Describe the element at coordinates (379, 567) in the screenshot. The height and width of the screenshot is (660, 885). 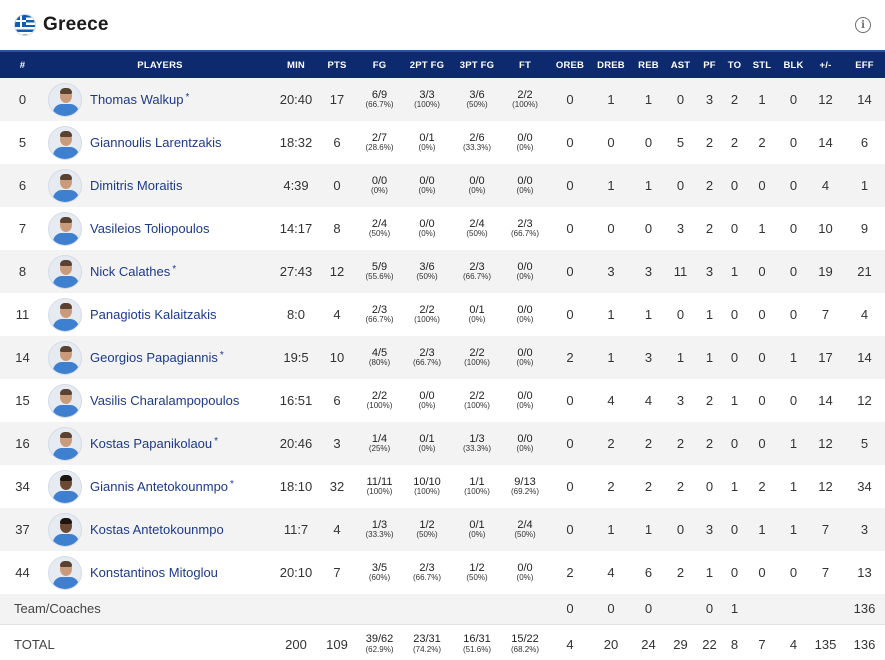
I see `fg-made: 3/5` at that location.